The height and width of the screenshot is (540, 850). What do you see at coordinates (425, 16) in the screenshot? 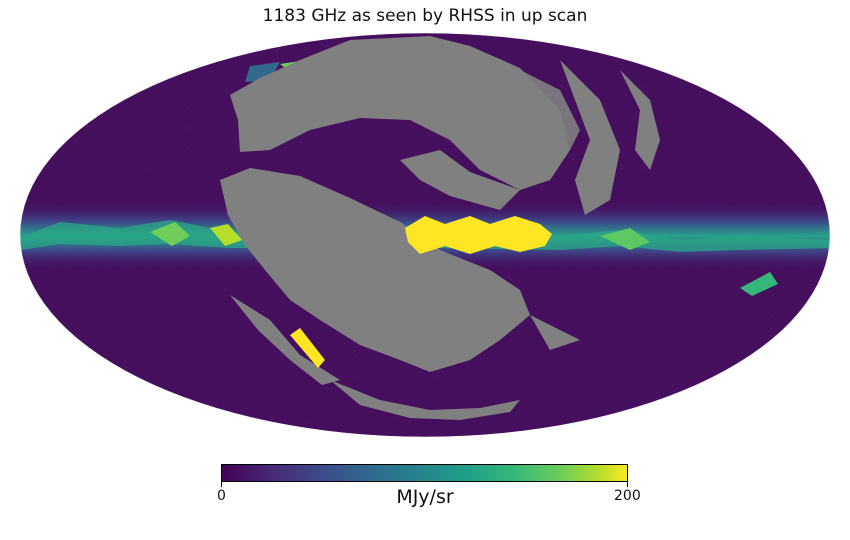
I see `map-title: 1183 GHz as seen by RHSS in up scan` at bounding box center [425, 16].